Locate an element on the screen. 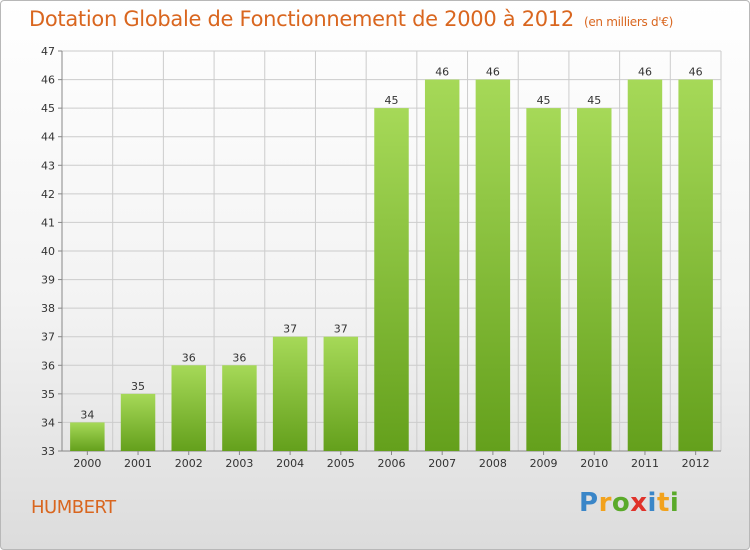 This screenshot has height=550, width=750. x-tick-label: 2005 is located at coordinates (341, 463).